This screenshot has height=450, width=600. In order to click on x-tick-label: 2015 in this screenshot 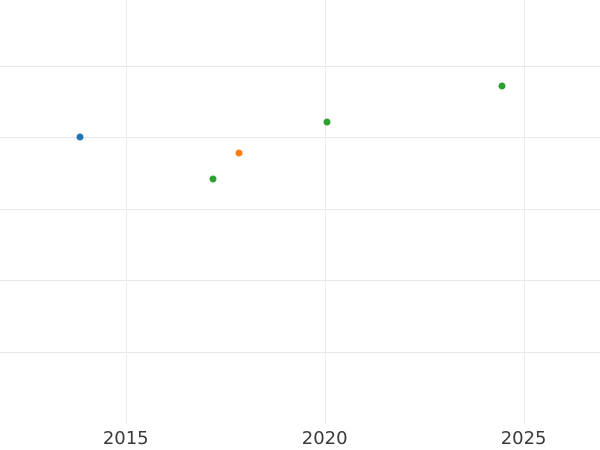, I will do `click(125, 438)`.